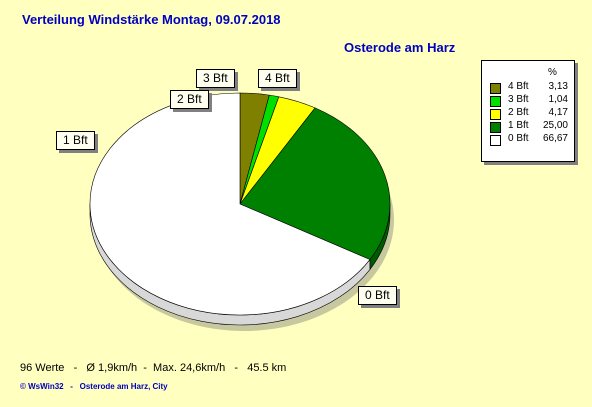  Describe the element at coordinates (518, 138) in the screenshot. I see `legend-label: 0 Bft` at that location.